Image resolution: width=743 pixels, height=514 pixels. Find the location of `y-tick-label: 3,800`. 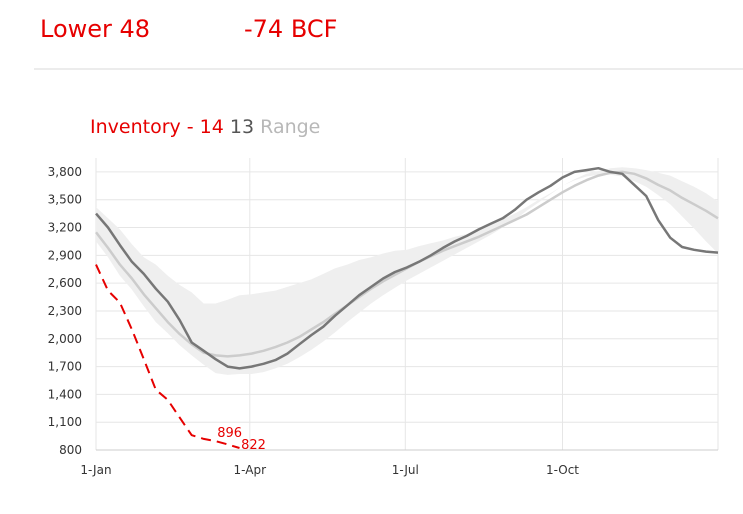

y-tick-label: 3,800 is located at coordinates (65, 172).